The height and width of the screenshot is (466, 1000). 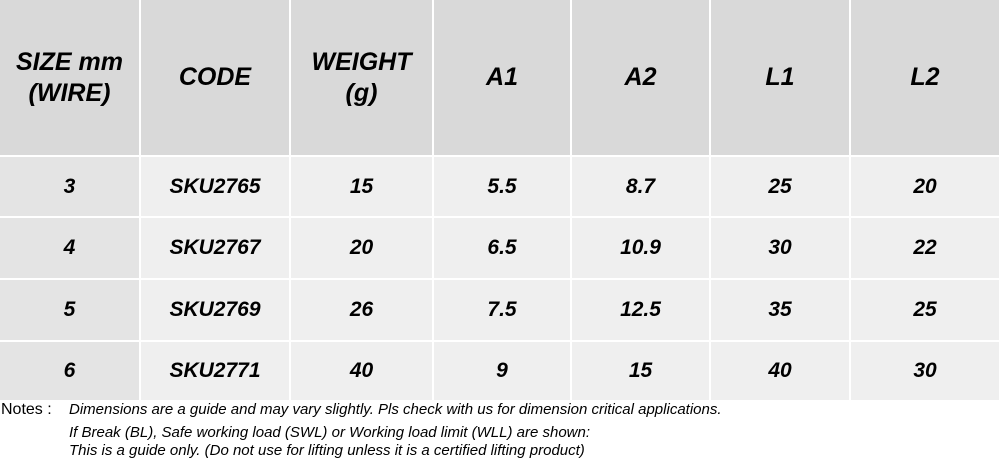 I want to click on table-cell: 5.5, so click(x=502, y=186).